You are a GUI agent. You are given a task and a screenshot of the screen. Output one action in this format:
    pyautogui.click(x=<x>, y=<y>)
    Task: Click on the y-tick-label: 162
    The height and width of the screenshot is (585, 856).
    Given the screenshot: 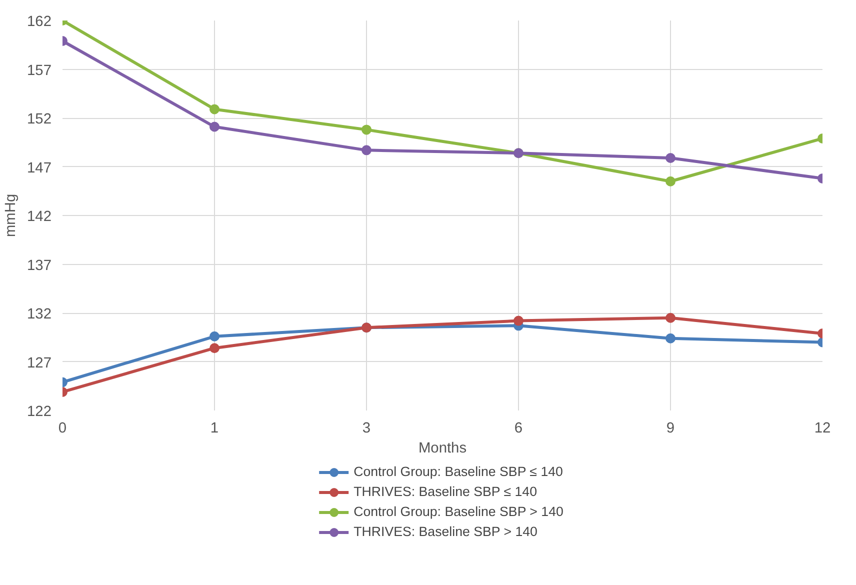 What is the action you would take?
    pyautogui.click(x=39, y=22)
    